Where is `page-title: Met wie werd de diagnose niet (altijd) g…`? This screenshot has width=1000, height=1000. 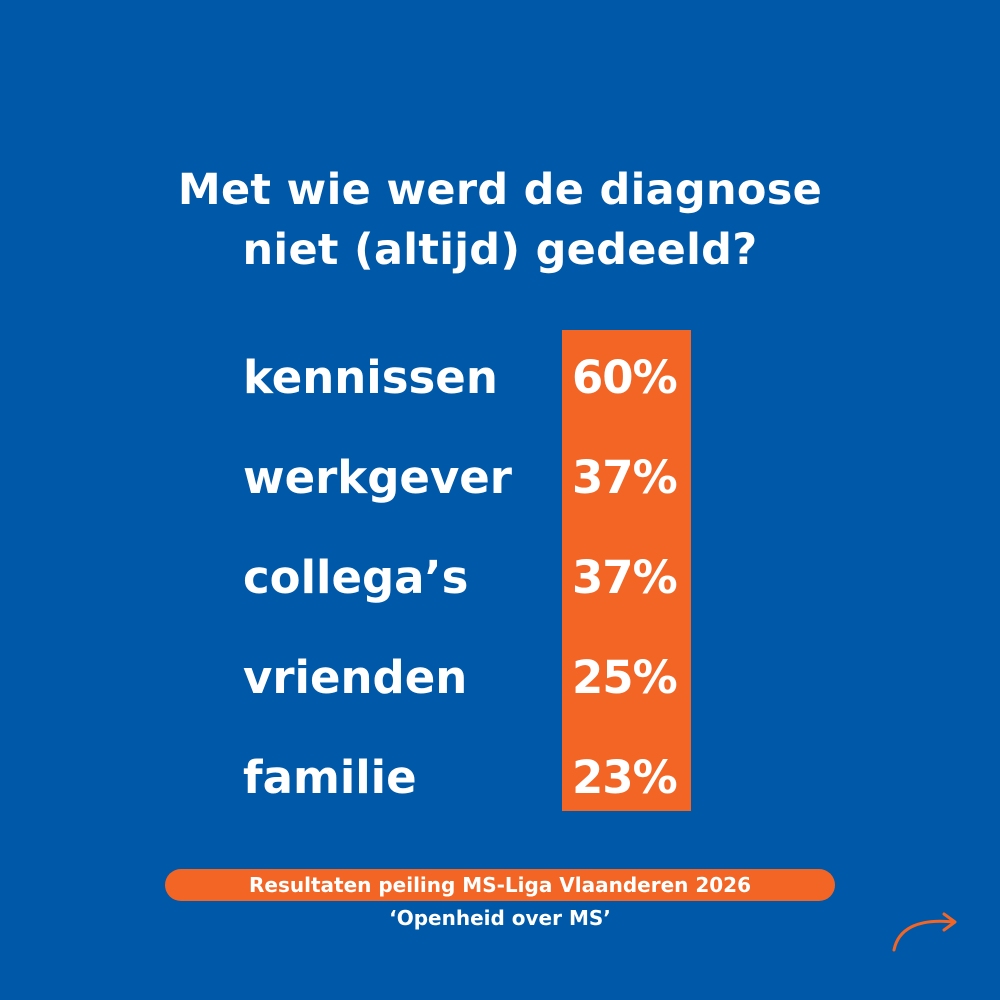 page-title: Met wie werd de diagnose niet (altijd) g… is located at coordinates (500, 220).